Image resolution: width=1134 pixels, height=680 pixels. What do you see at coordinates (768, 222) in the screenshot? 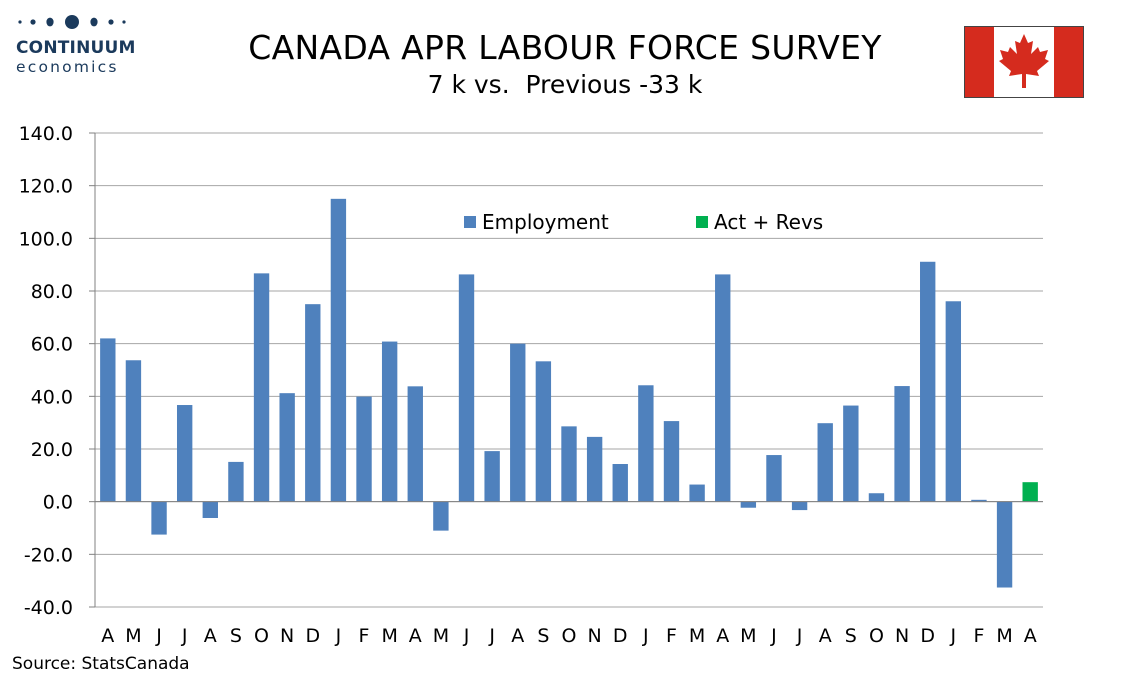
I see `legend-label: Act + Revs` at bounding box center [768, 222].